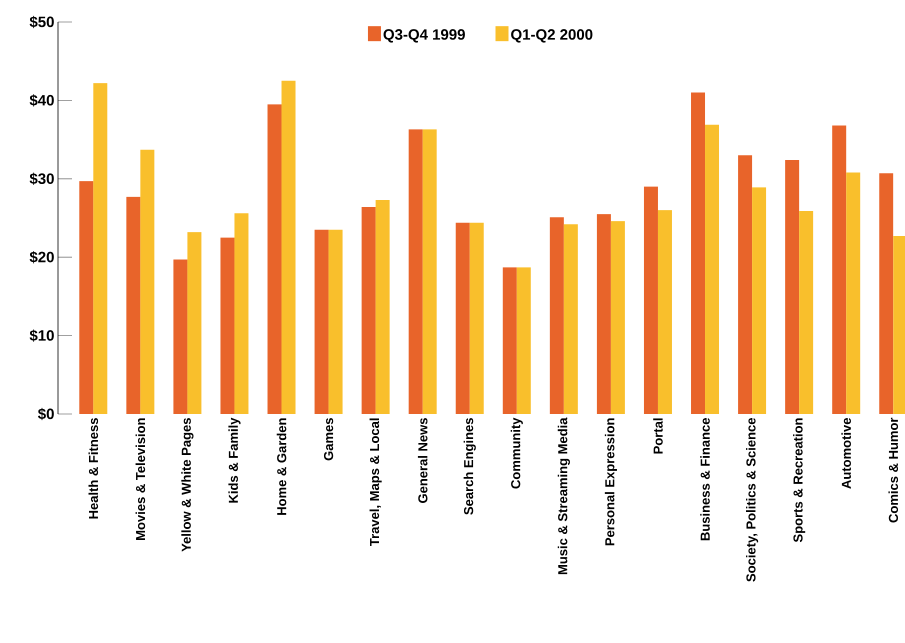  Describe the element at coordinates (424, 36) in the screenshot. I see `legend-label: Q3-Q4 1999` at that location.